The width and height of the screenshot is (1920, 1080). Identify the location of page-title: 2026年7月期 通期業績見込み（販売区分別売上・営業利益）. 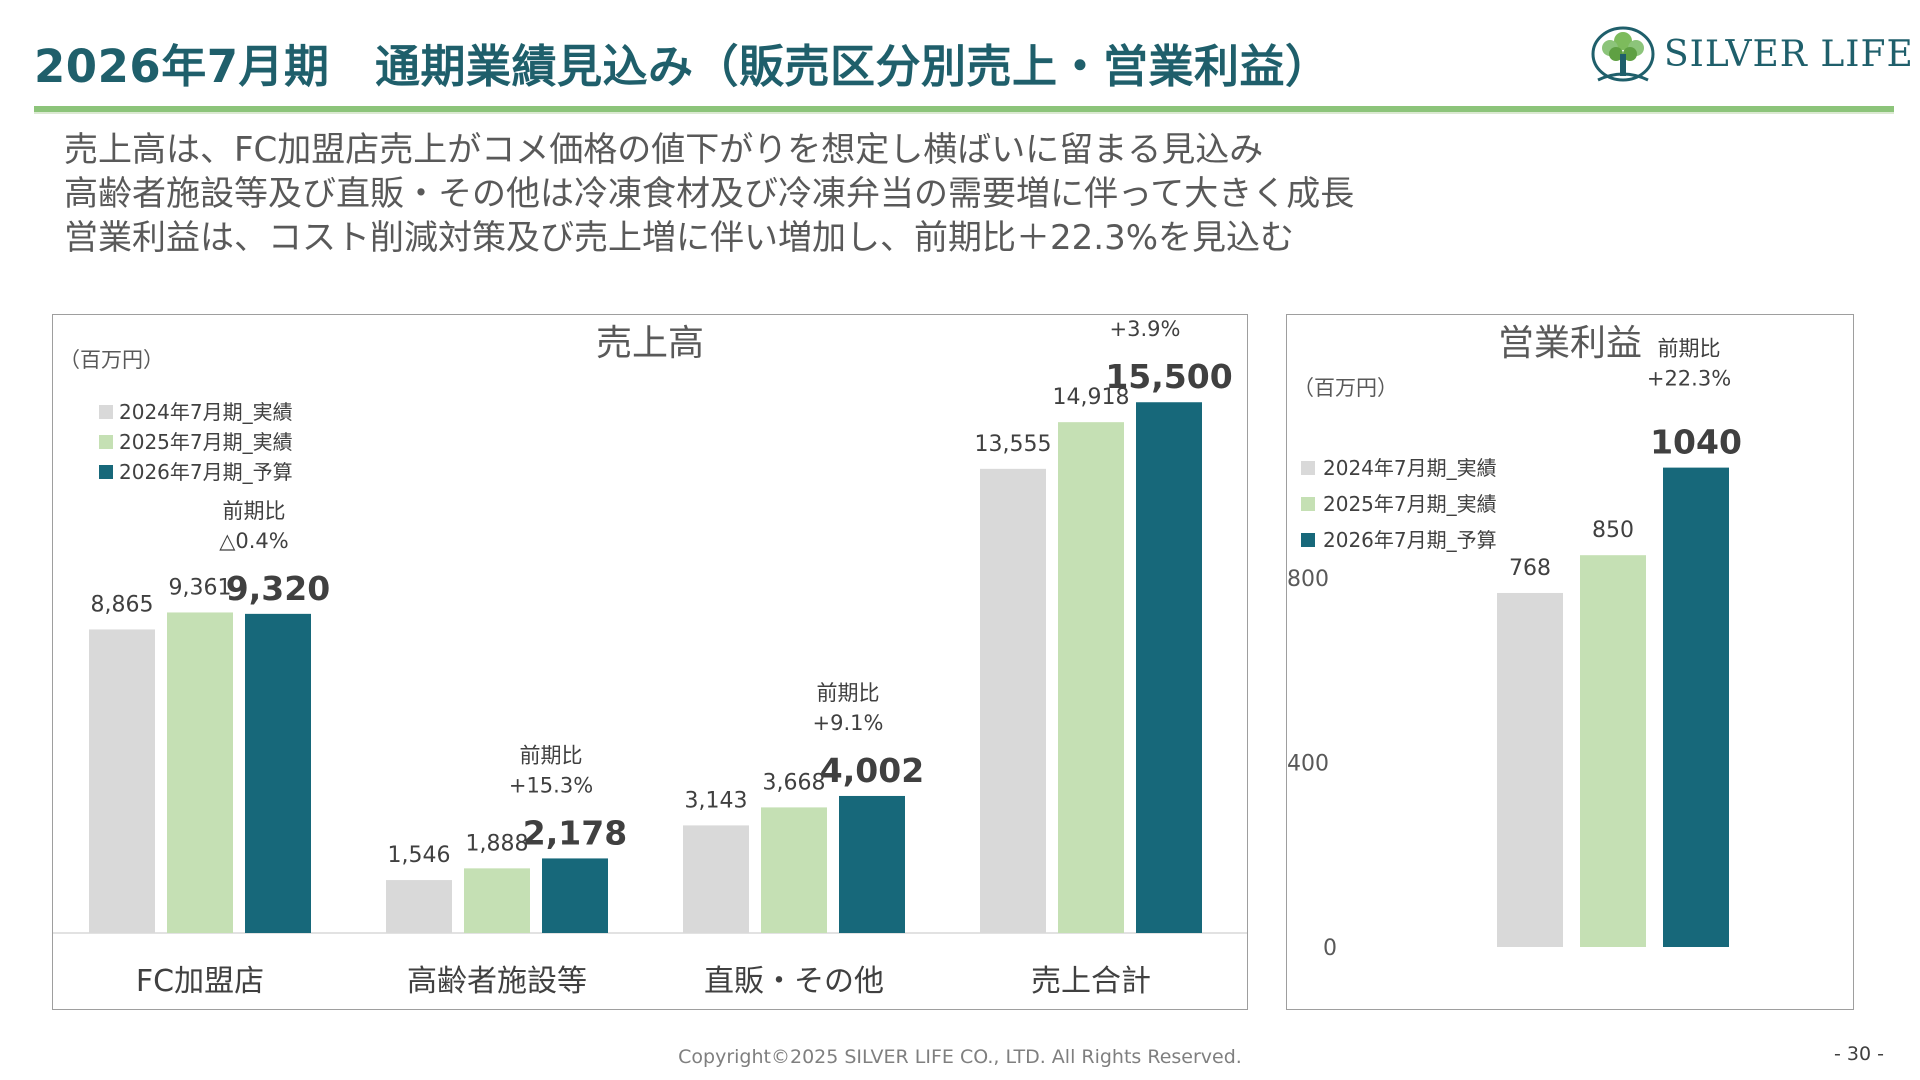
(682, 66).